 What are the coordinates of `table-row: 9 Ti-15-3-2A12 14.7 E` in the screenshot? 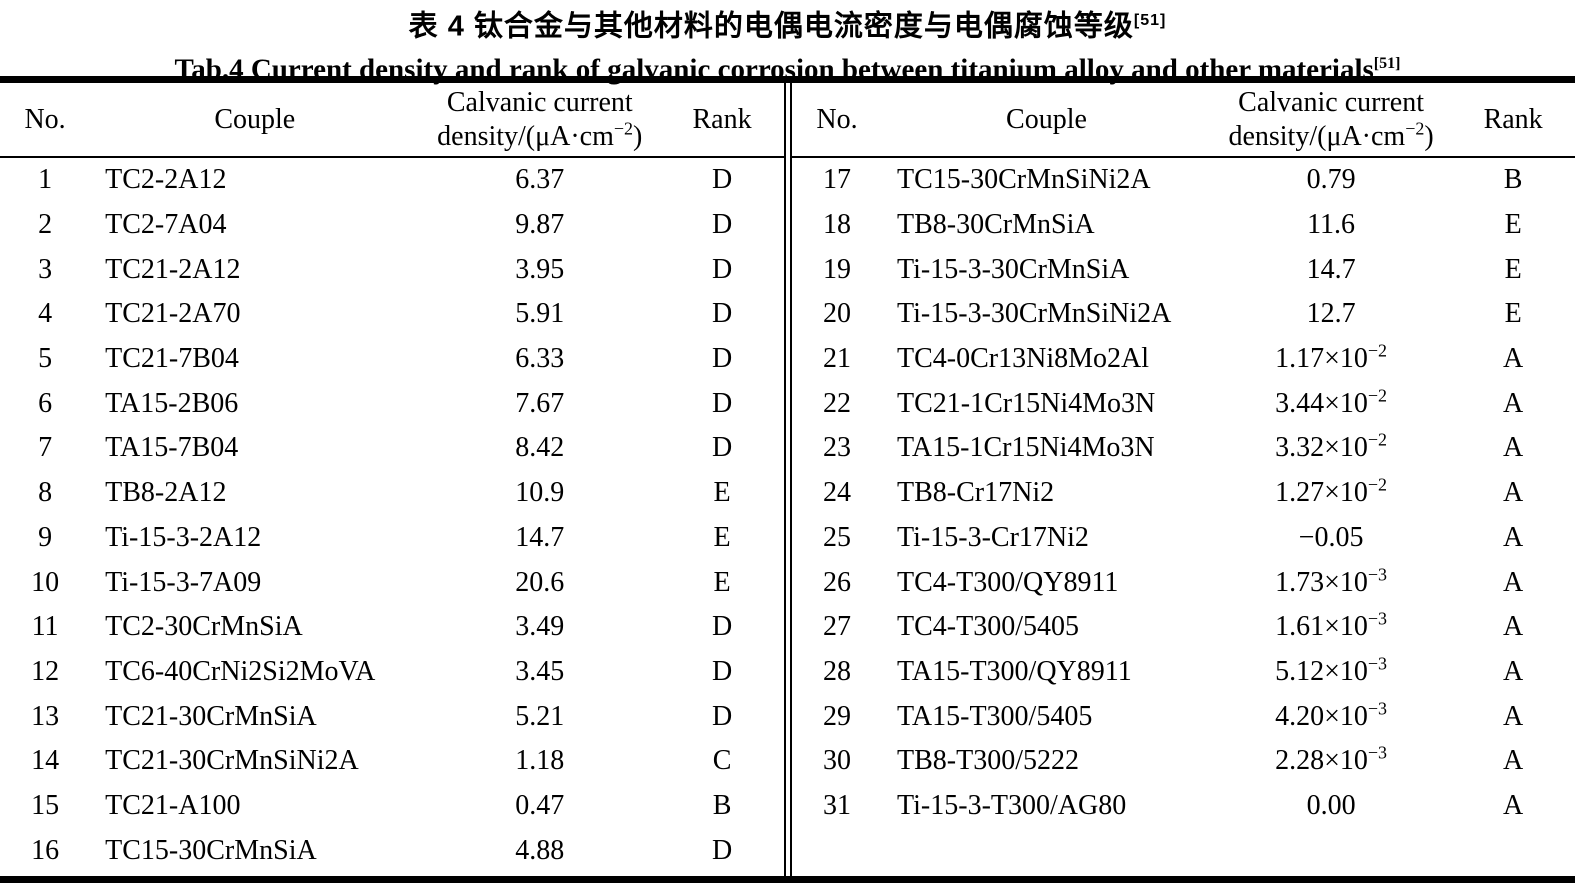 It's located at (392, 538).